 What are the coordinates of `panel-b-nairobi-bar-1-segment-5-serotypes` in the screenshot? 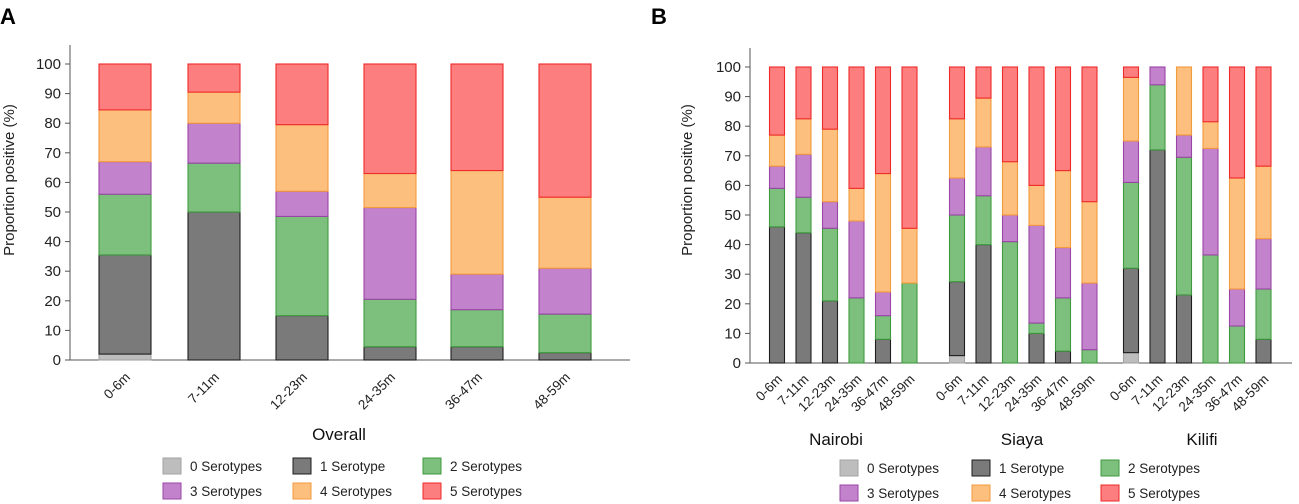 It's located at (803, 93).